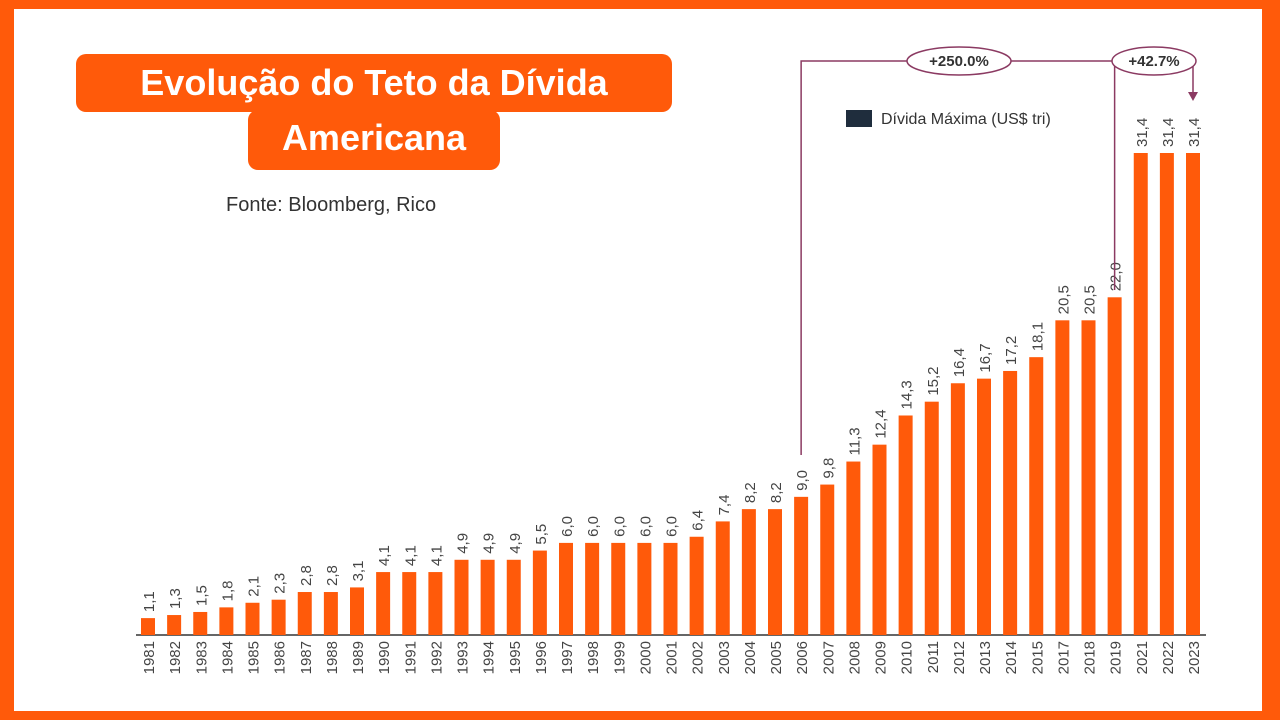 The width and height of the screenshot is (1280, 720). Describe the element at coordinates (698, 657) in the screenshot. I see `x-tick-label-2002: 2002` at that location.